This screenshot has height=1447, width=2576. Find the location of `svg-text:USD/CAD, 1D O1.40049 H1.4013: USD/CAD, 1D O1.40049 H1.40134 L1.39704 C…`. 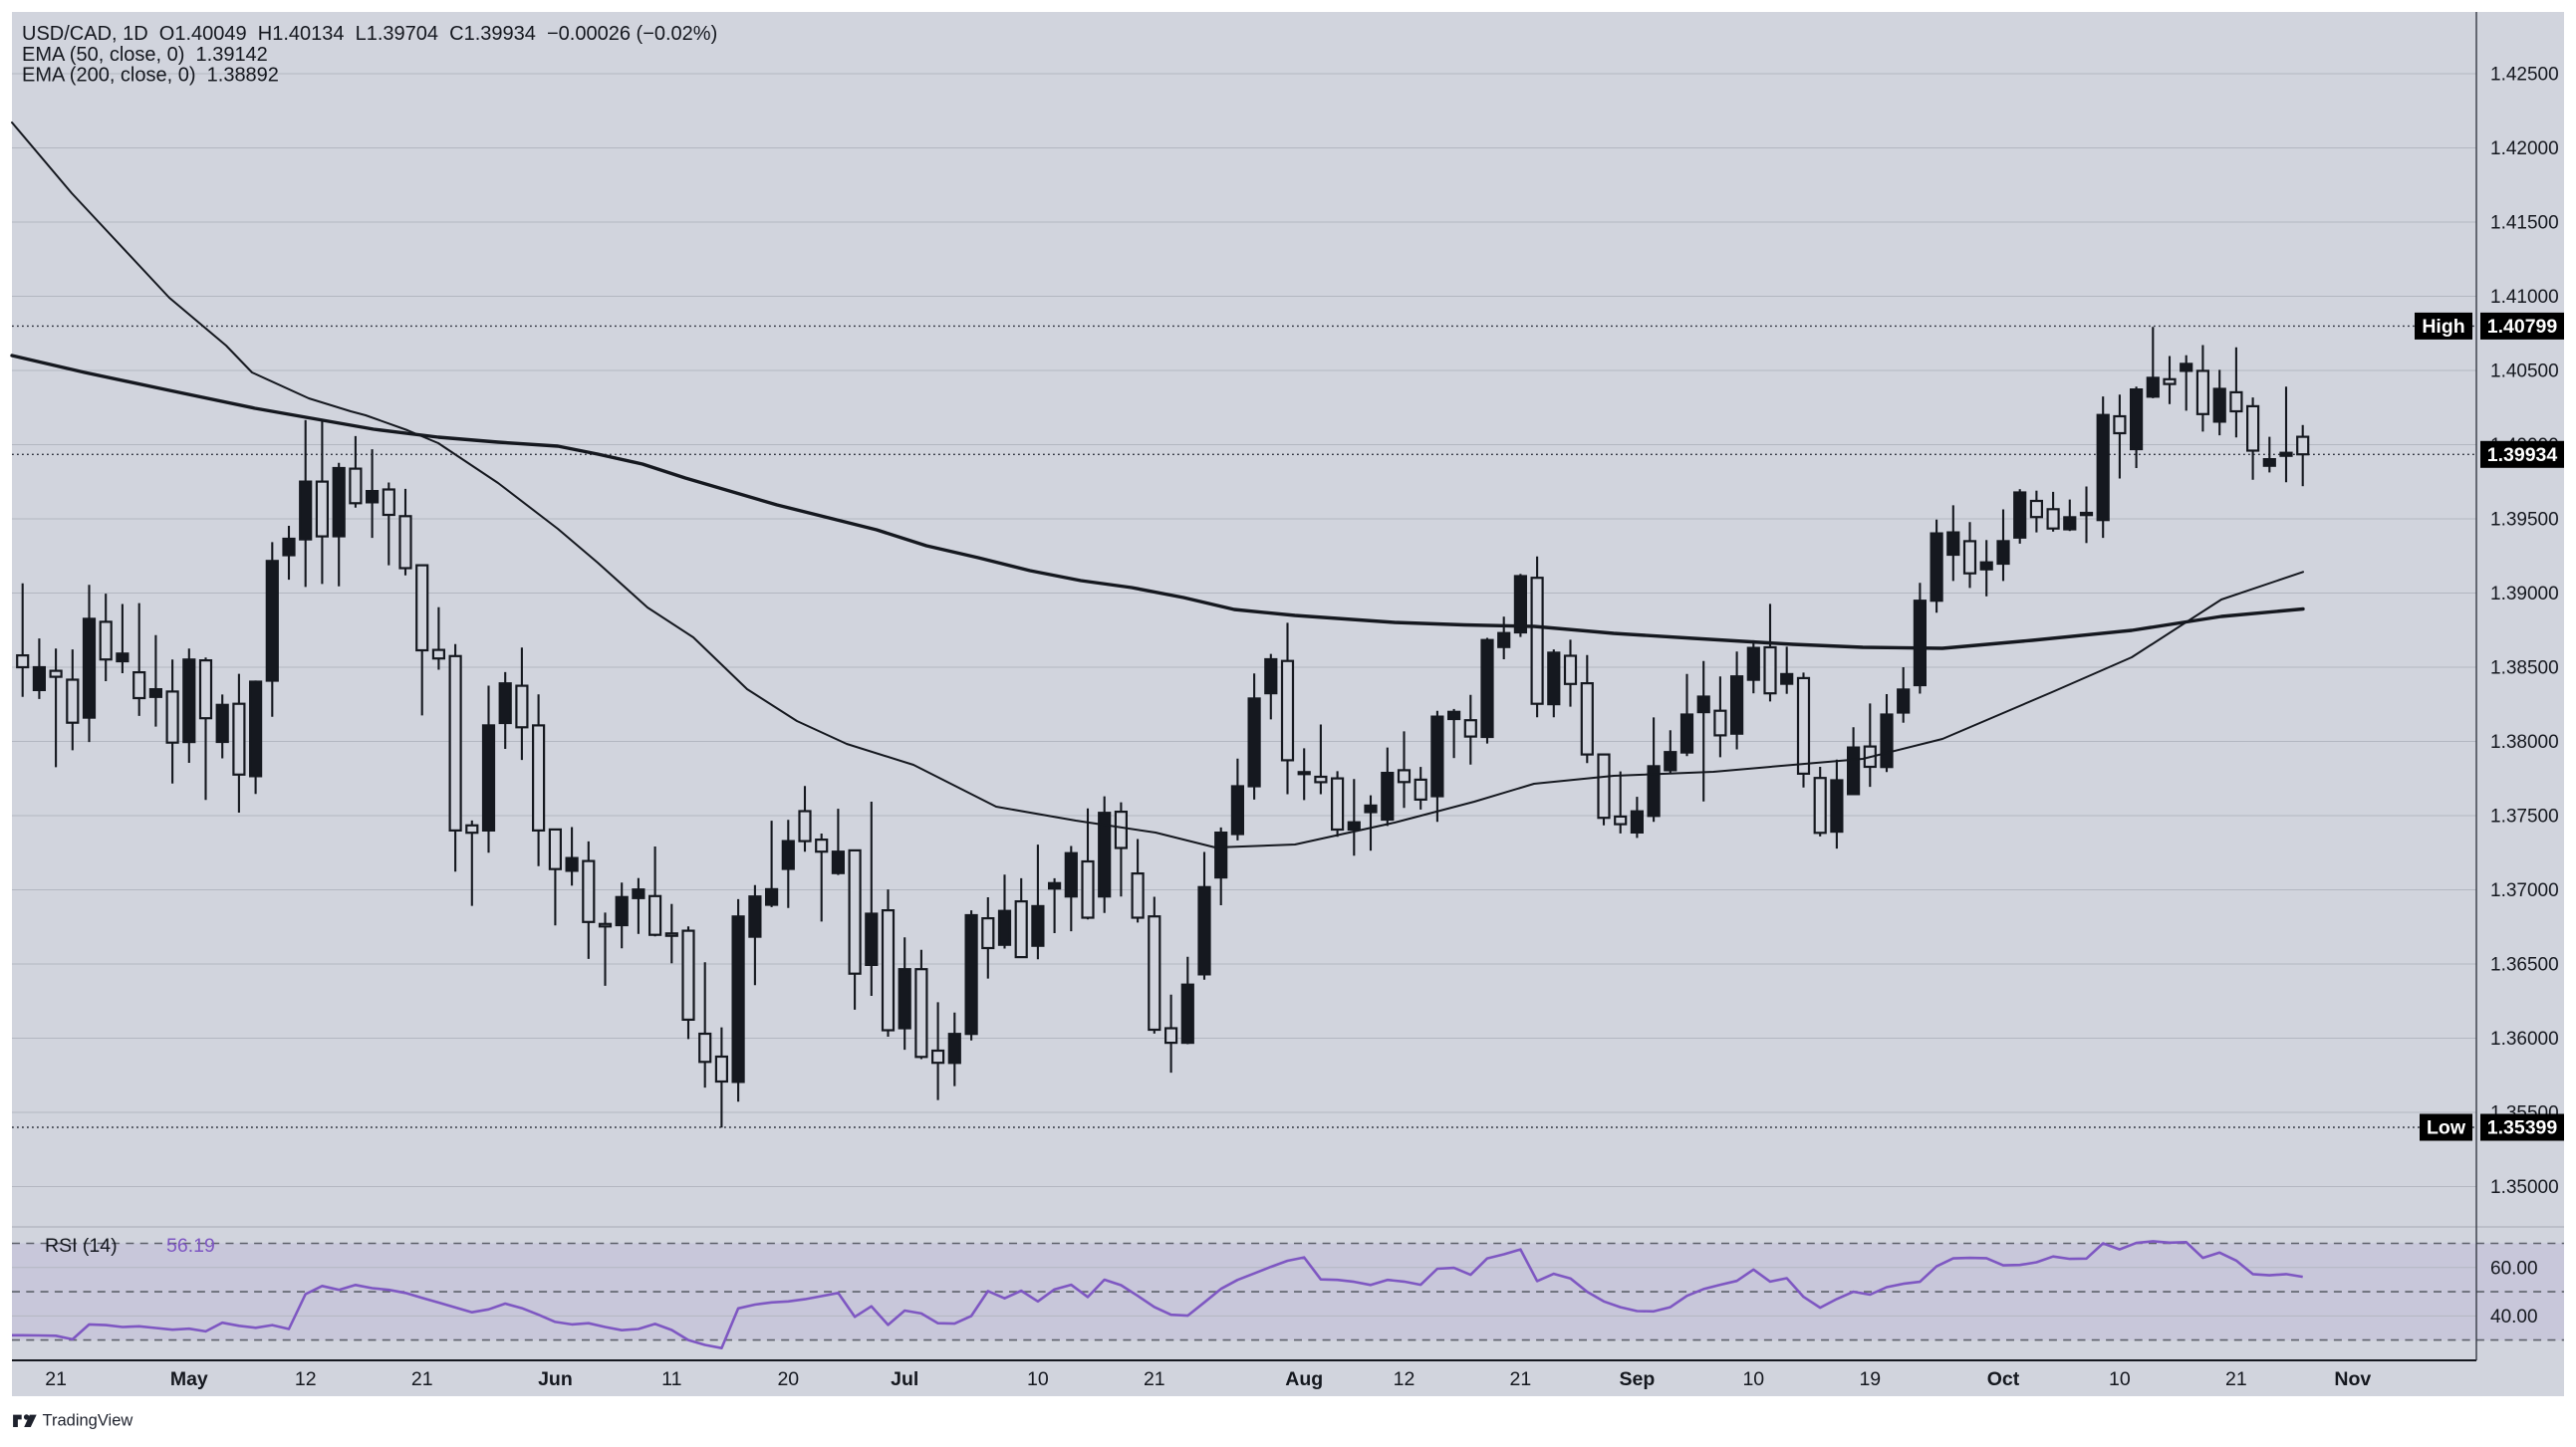

svg-text:USD/CAD, 1D O1.40049 H1.4013: USD/CAD, 1D O1.40049 H1.40134 L1.39704 C… is located at coordinates (369, 34).